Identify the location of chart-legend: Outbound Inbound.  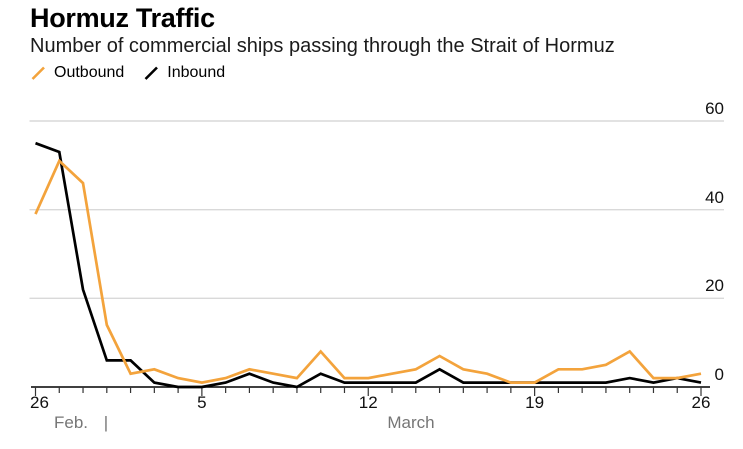
(127, 73).